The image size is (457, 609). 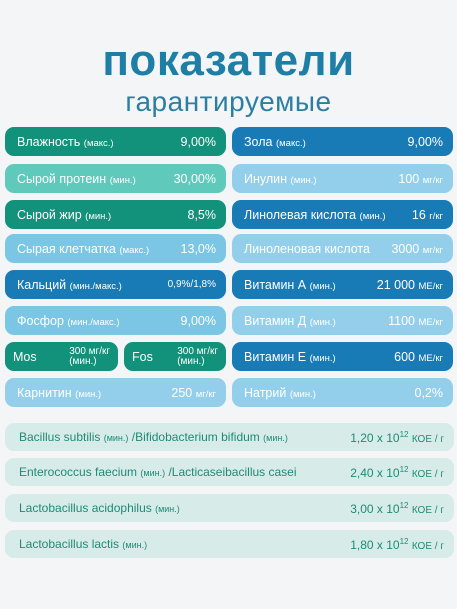 What do you see at coordinates (418, 214) in the screenshot?
I see `nutrient-value: 16` at bounding box center [418, 214].